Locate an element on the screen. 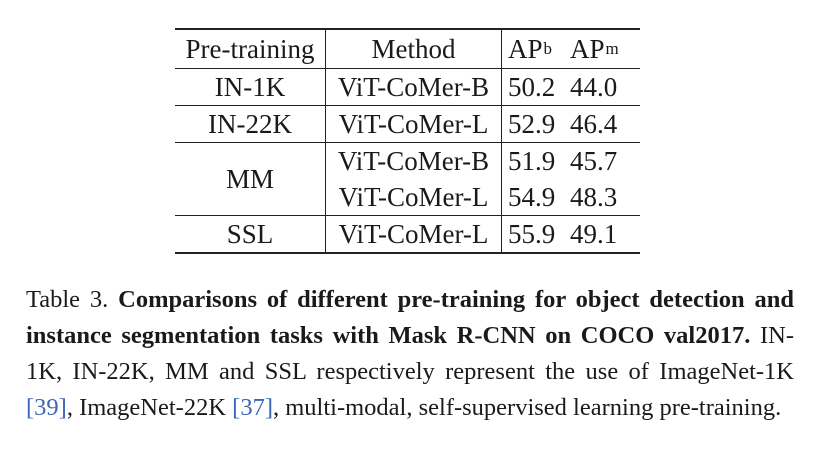 The width and height of the screenshot is (817, 469). table-row: SSL ViT-CoMer-L 55.9 49.1 is located at coordinates (407, 234).